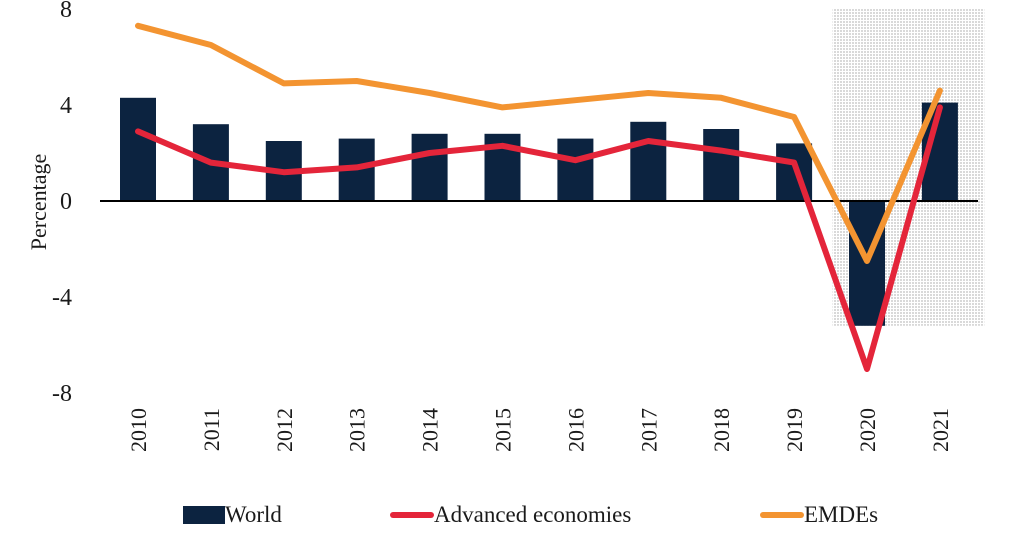 This screenshot has width=1015, height=545. What do you see at coordinates (430, 430) in the screenshot?
I see `x-tick-label-2014: 2014` at bounding box center [430, 430].